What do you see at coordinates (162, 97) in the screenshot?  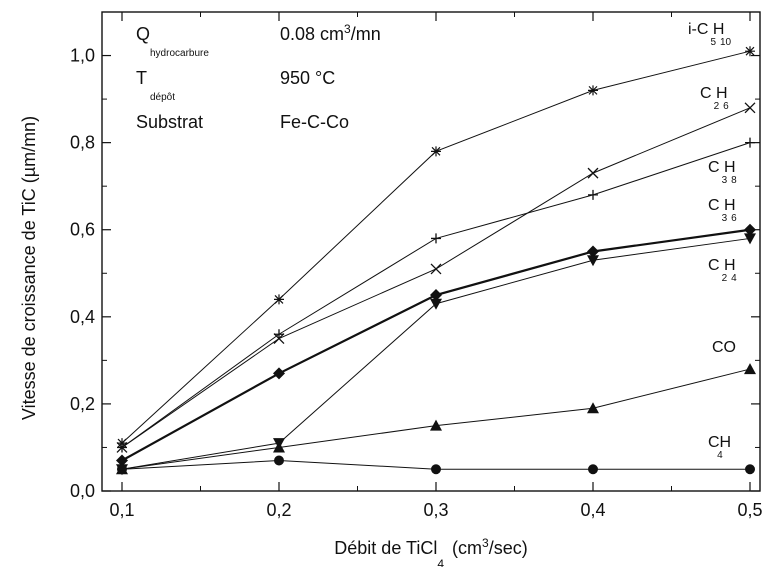 I see `annotation-subscript: dépôt` at bounding box center [162, 97].